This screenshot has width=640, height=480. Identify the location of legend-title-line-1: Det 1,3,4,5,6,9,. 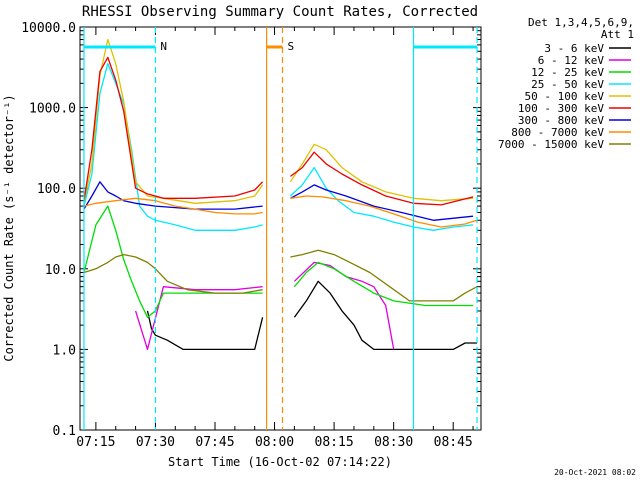
(581, 22).